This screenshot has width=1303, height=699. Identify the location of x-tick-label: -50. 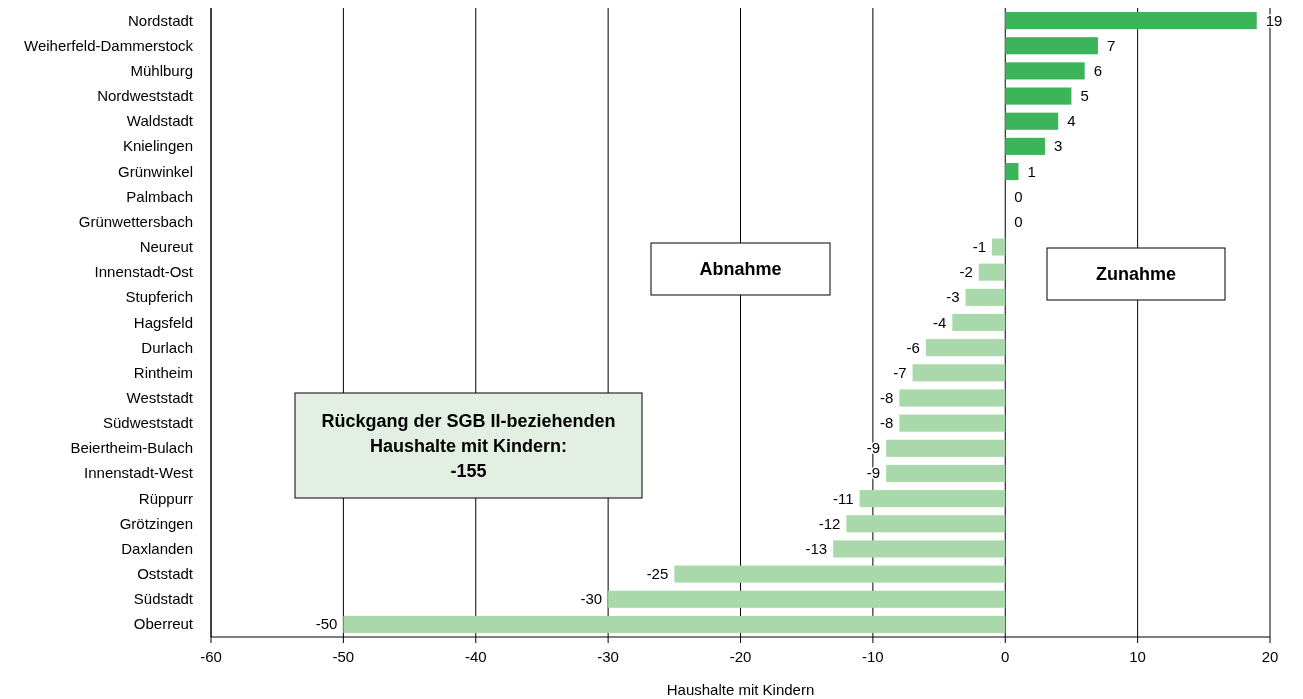
(343, 656).